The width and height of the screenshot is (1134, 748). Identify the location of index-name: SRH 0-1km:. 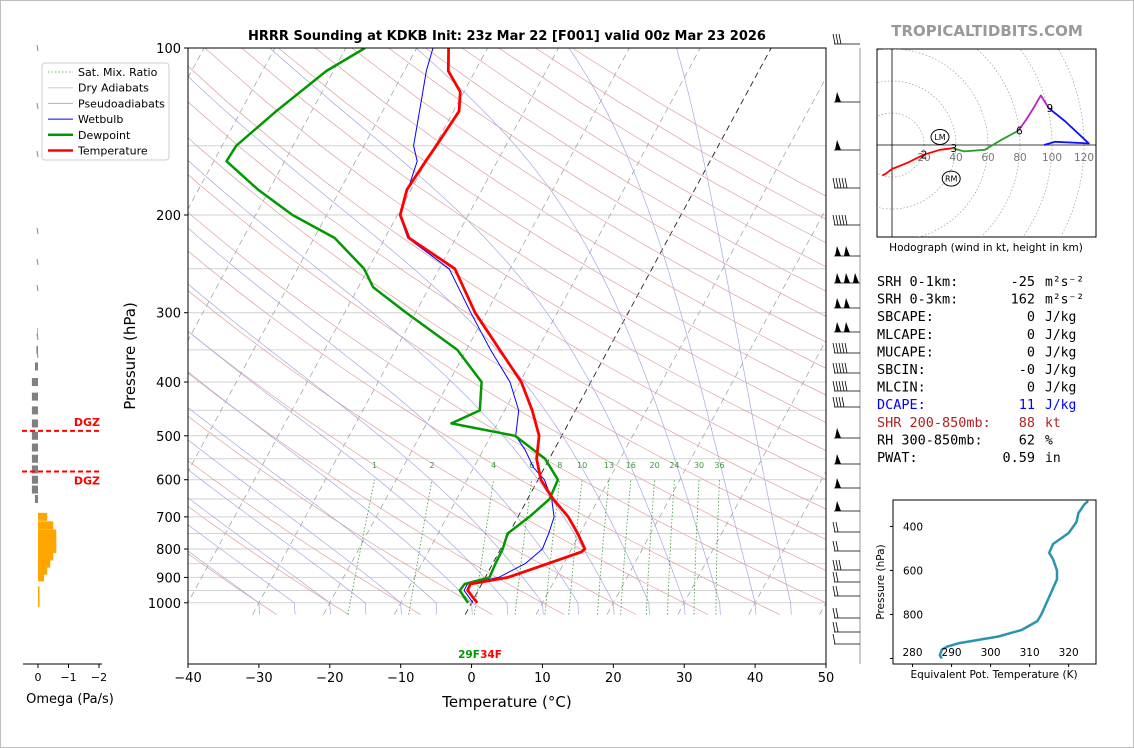
(917, 282).